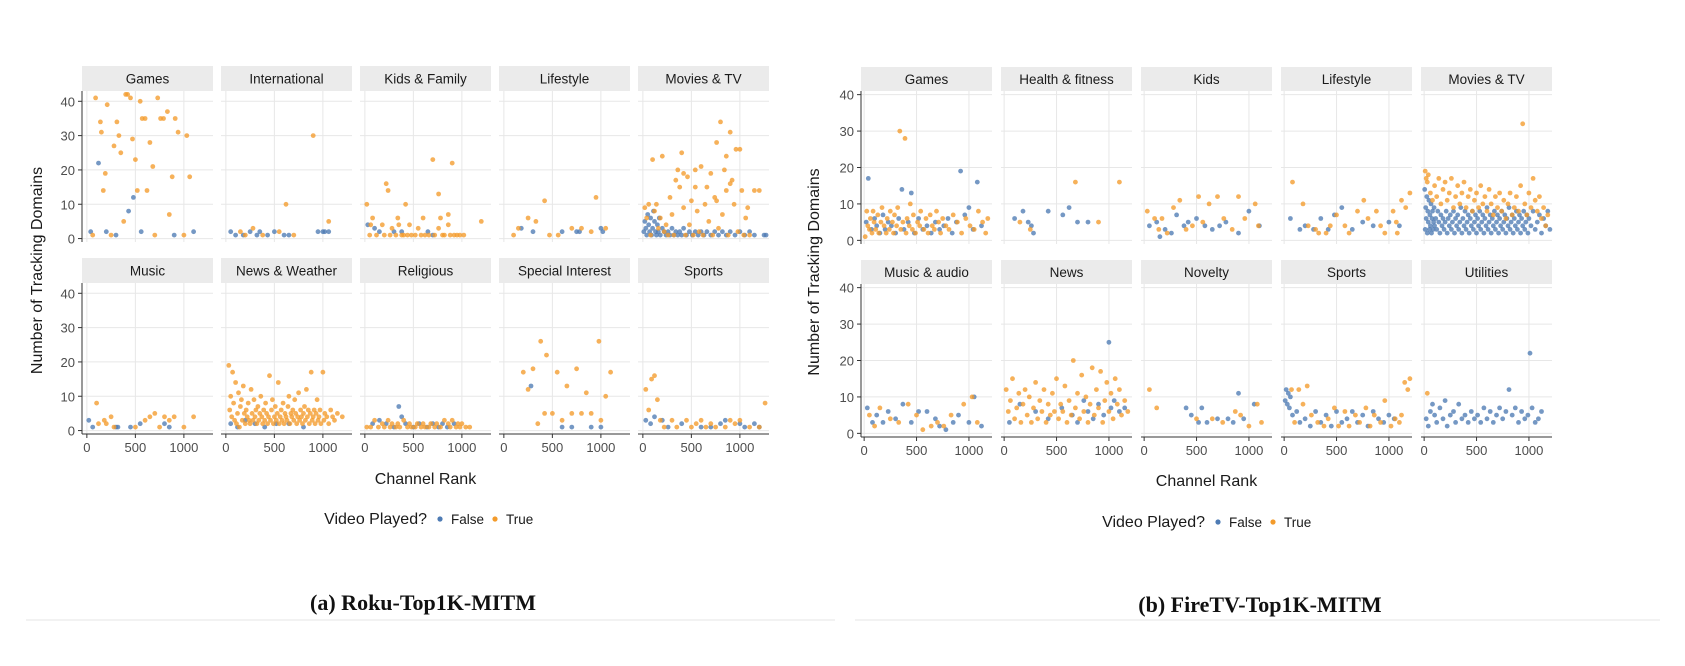  I want to click on facet-panel: Music 0 10 20 30 40 0 500 1000, so click(137, 356).